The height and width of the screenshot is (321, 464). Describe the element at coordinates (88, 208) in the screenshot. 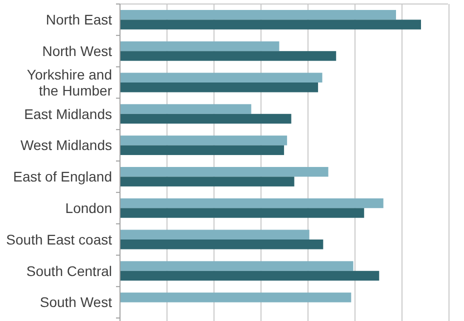

I see `y-tick-label: London` at that location.